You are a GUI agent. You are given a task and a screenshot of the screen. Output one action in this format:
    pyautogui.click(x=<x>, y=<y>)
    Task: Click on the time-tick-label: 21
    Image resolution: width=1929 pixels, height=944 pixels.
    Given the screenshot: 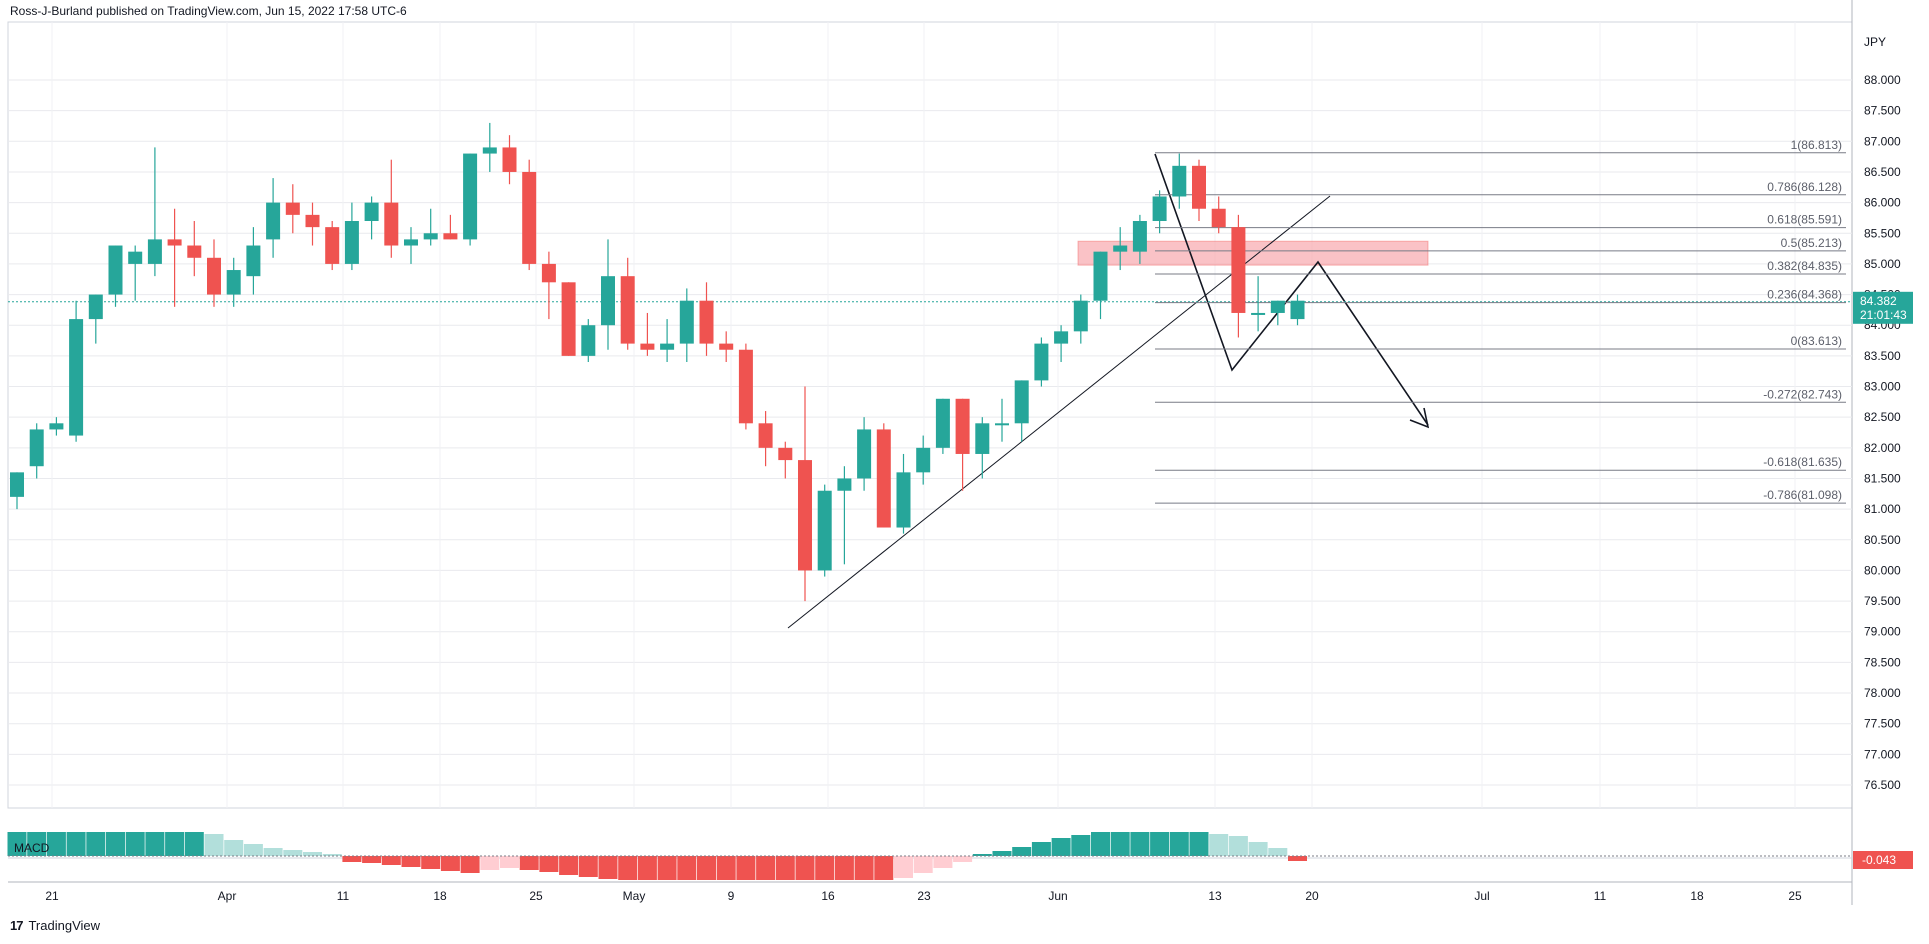 What is the action you would take?
    pyautogui.click(x=52, y=896)
    